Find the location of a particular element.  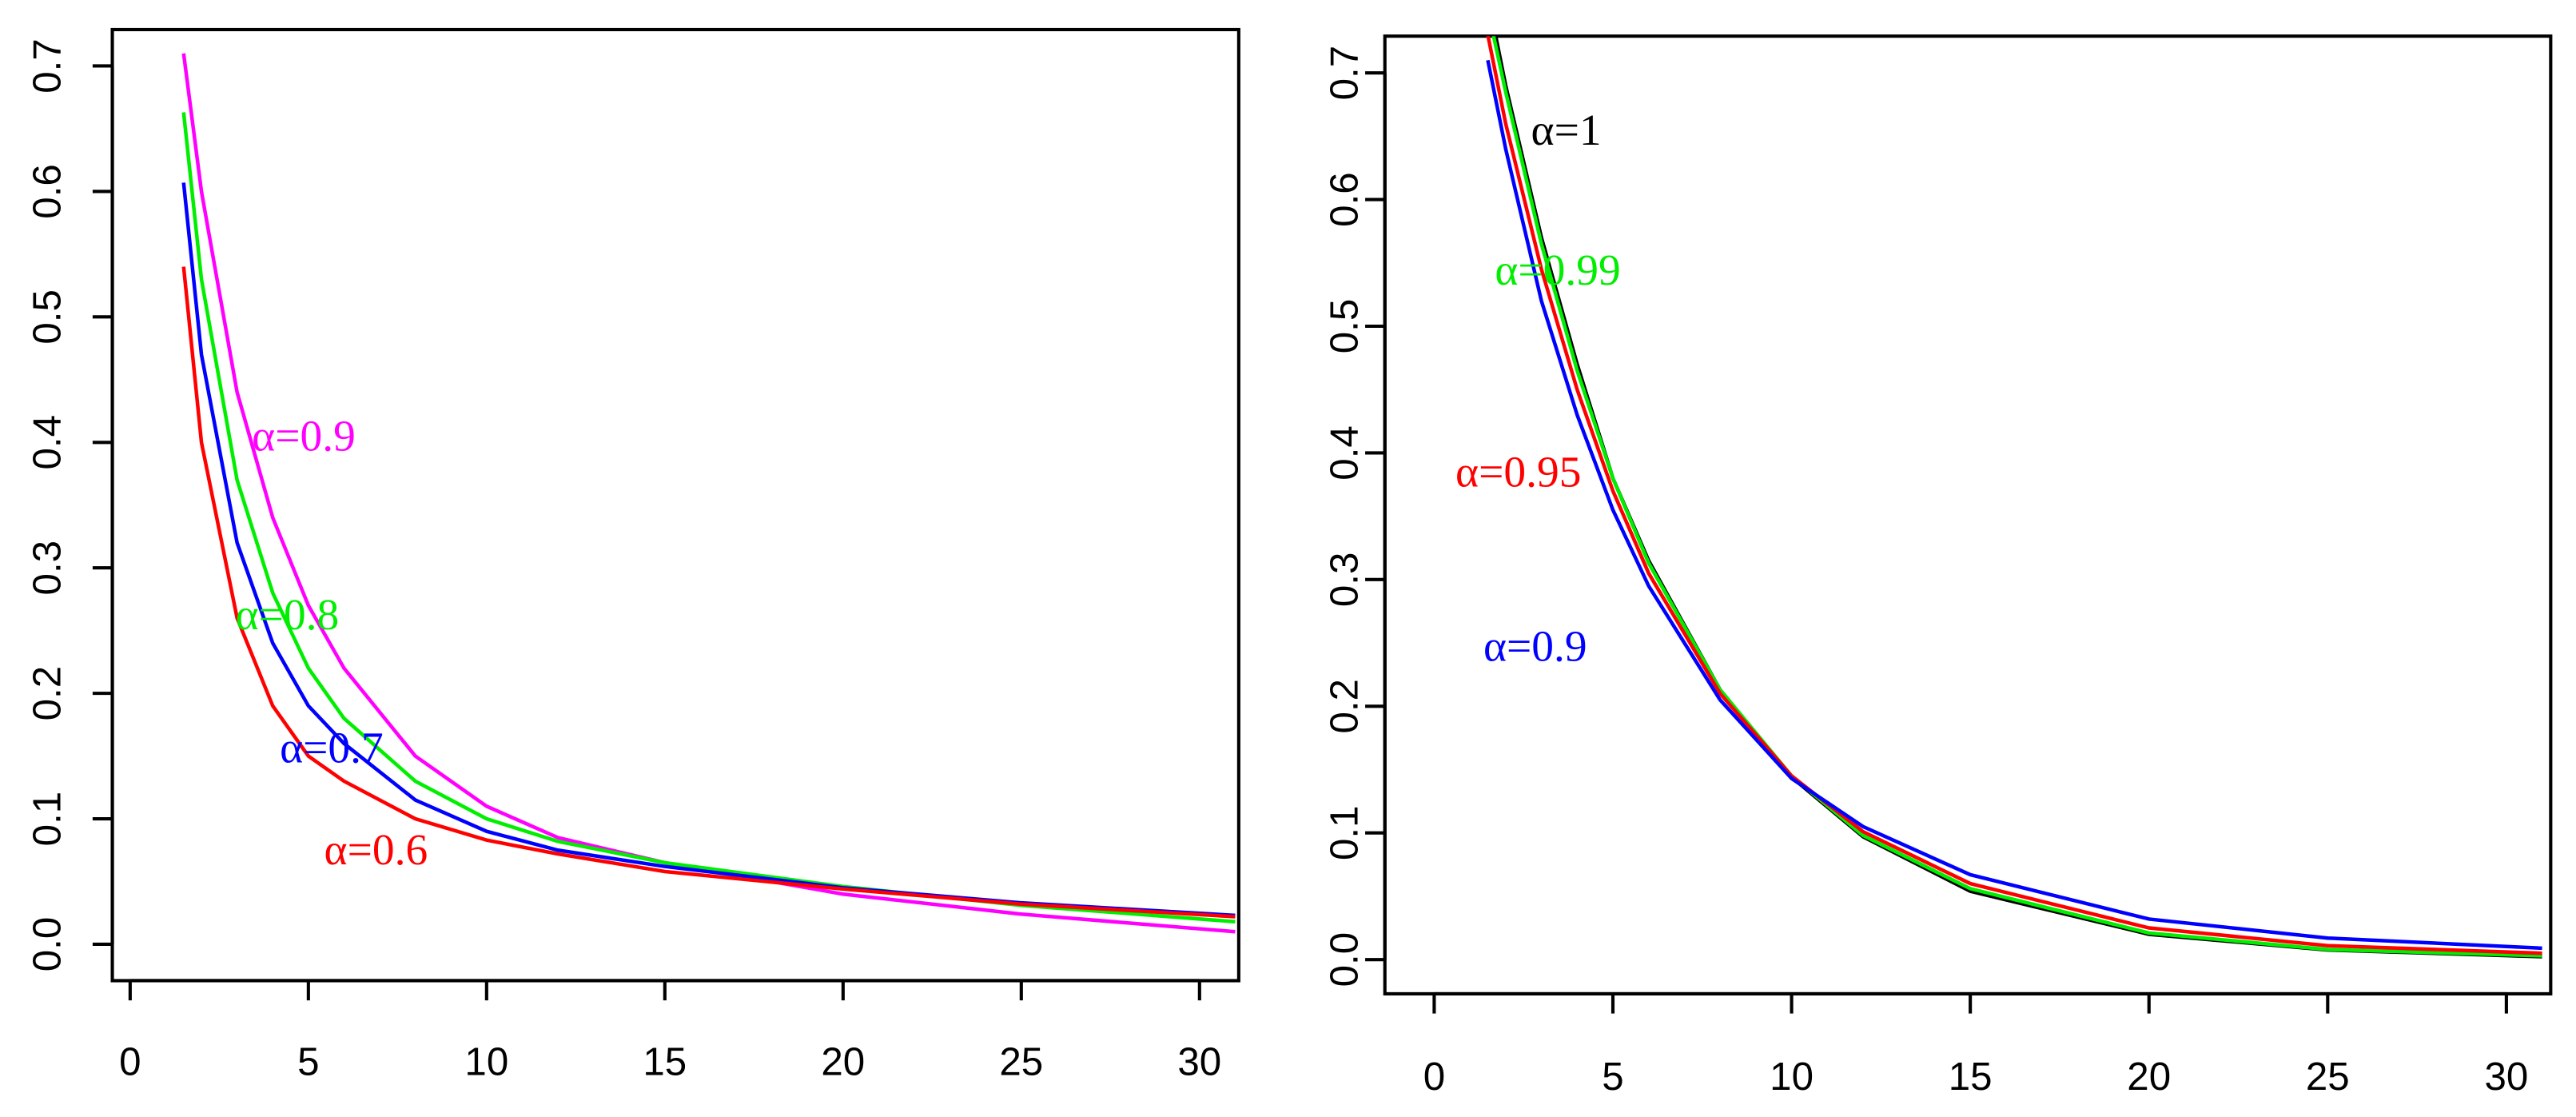

series-label: α=0.99 is located at coordinates (1557, 269).